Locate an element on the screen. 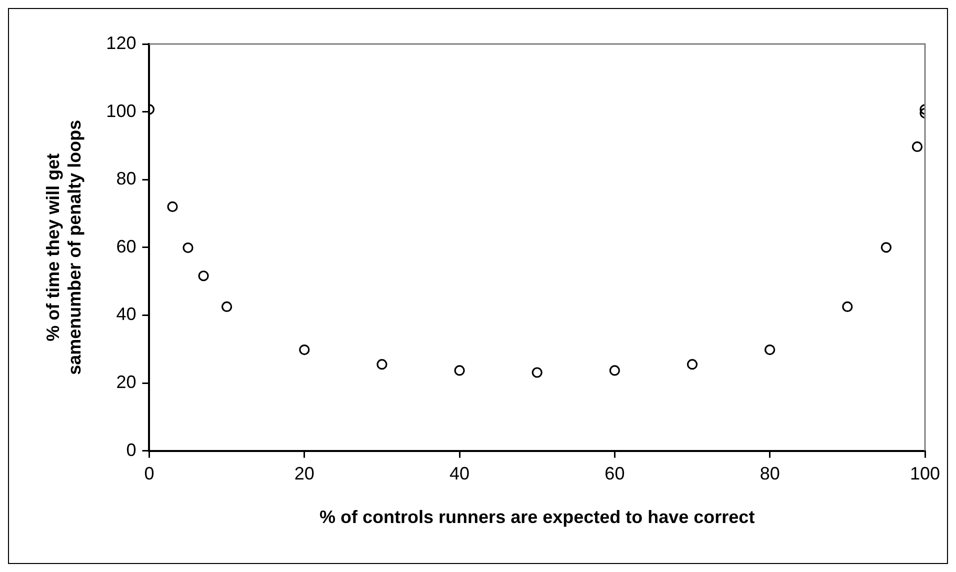 This screenshot has height=572, width=956. x-tick-label: 60 is located at coordinates (614, 474).